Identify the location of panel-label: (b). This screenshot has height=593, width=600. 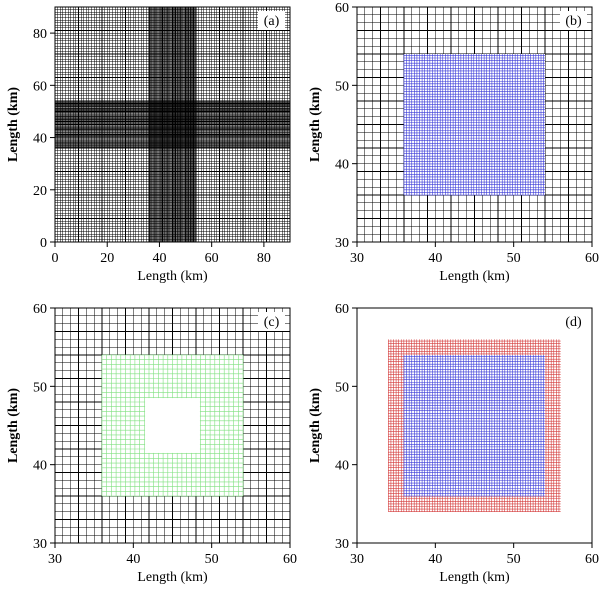
(573, 21).